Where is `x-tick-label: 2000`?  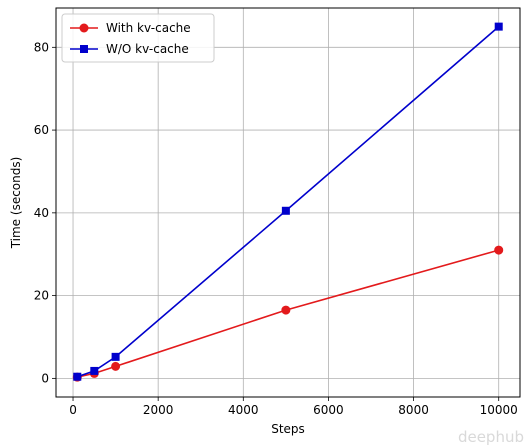 x-tick-label: 2000 is located at coordinates (158, 410).